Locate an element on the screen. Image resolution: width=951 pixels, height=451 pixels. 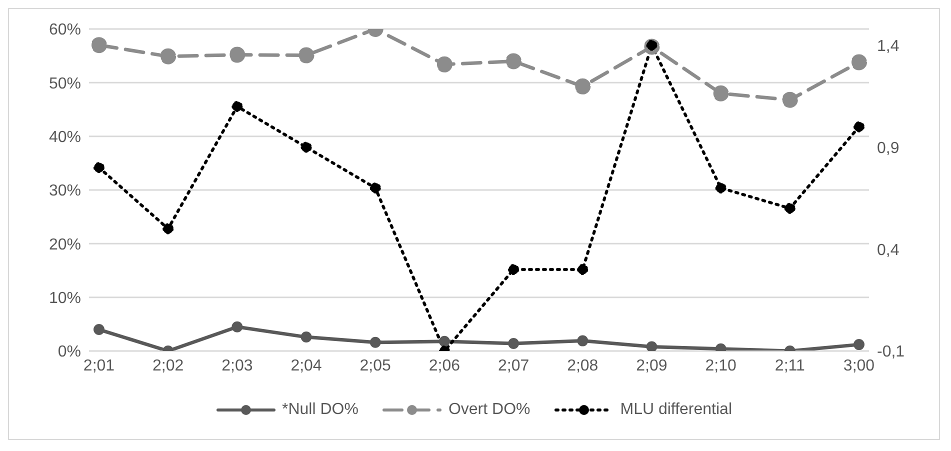
y2-tick-label: -0,1 is located at coordinates (891, 352).